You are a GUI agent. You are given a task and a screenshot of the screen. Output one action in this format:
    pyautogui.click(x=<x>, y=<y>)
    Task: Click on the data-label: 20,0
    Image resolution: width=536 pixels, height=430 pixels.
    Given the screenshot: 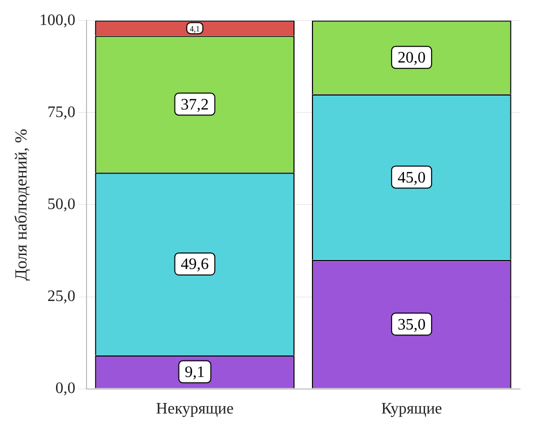 What is the action you would take?
    pyautogui.click(x=412, y=58)
    